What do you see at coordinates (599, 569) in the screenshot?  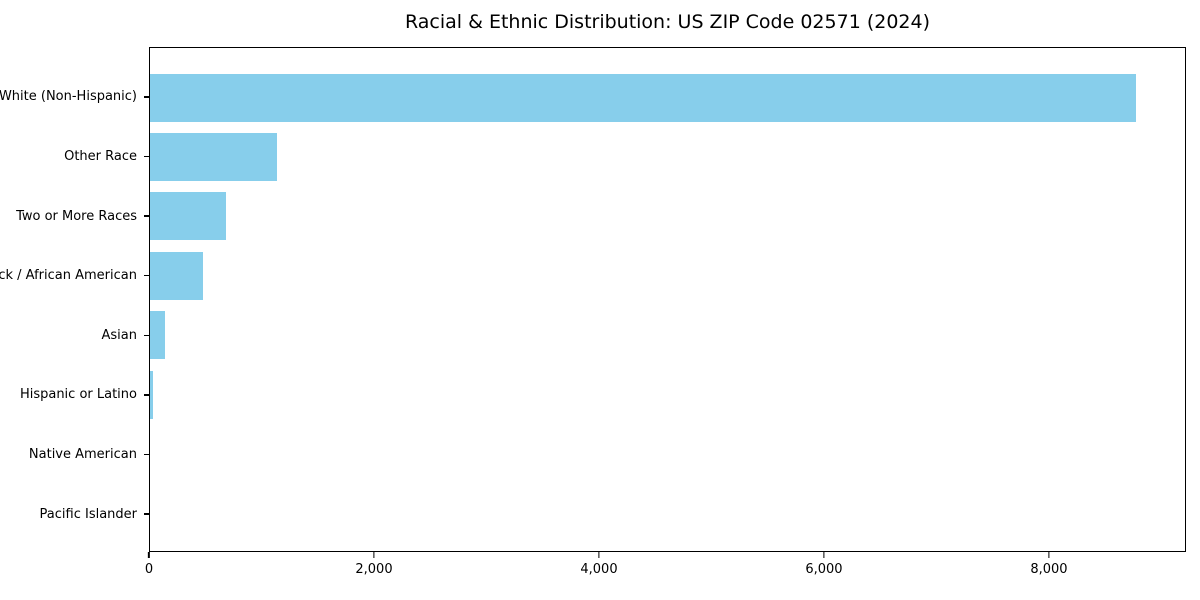 I see `x-tick-label: 4,000` at bounding box center [599, 569].